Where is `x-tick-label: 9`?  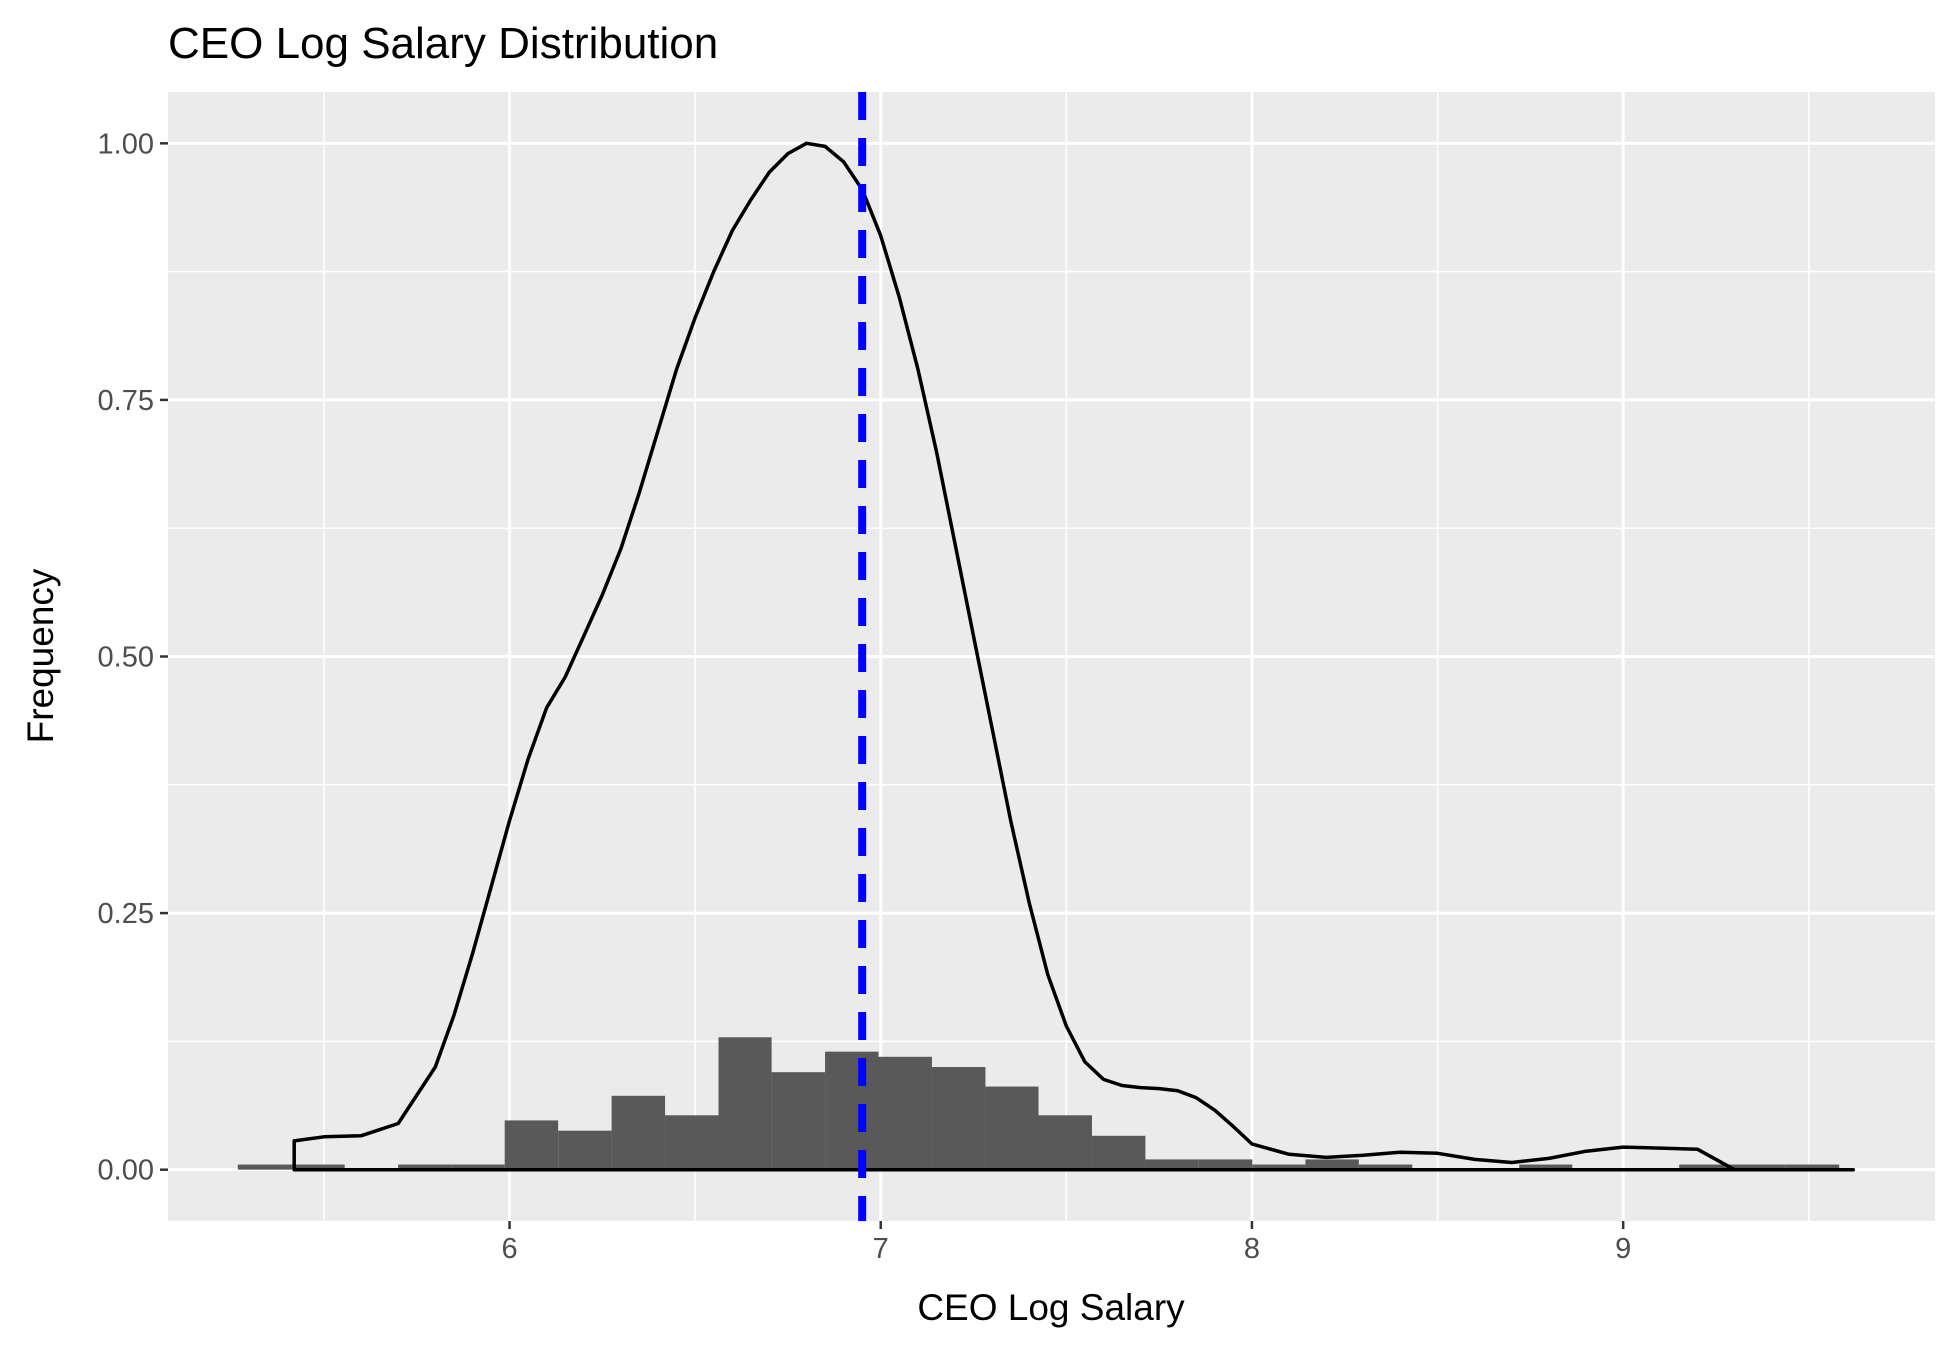 x-tick-label: 9 is located at coordinates (1623, 1249).